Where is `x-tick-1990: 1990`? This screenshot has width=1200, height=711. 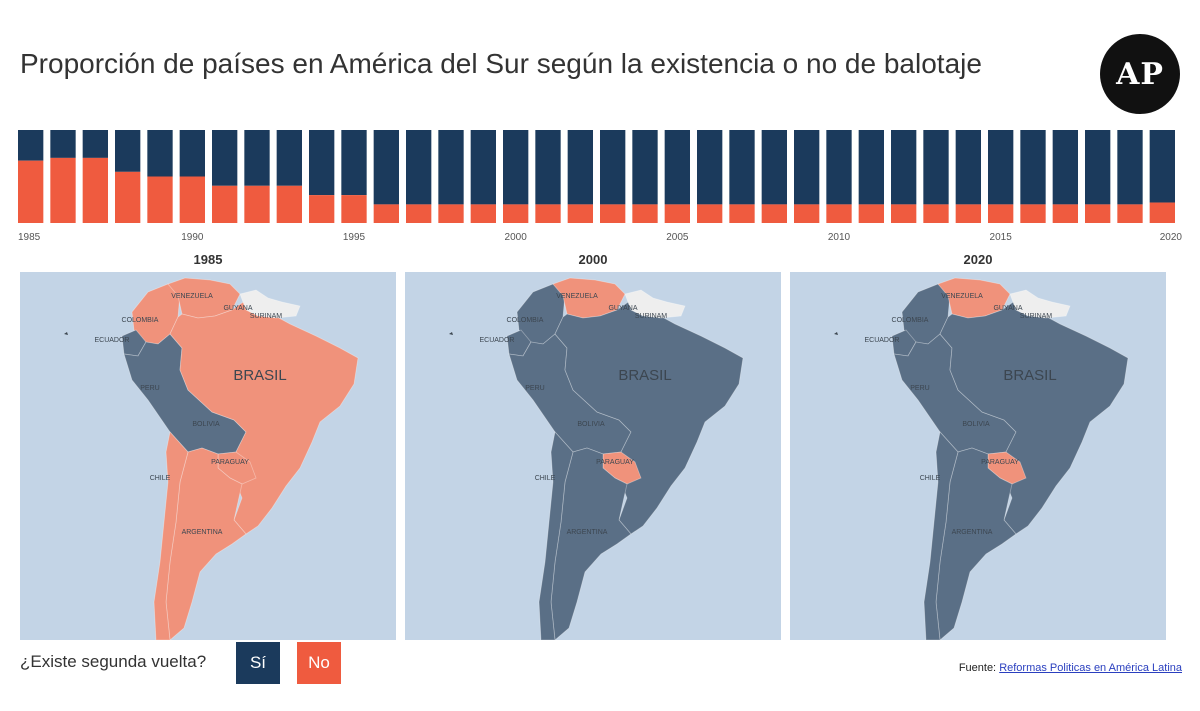 x-tick-1990: 1990 is located at coordinates (192, 237).